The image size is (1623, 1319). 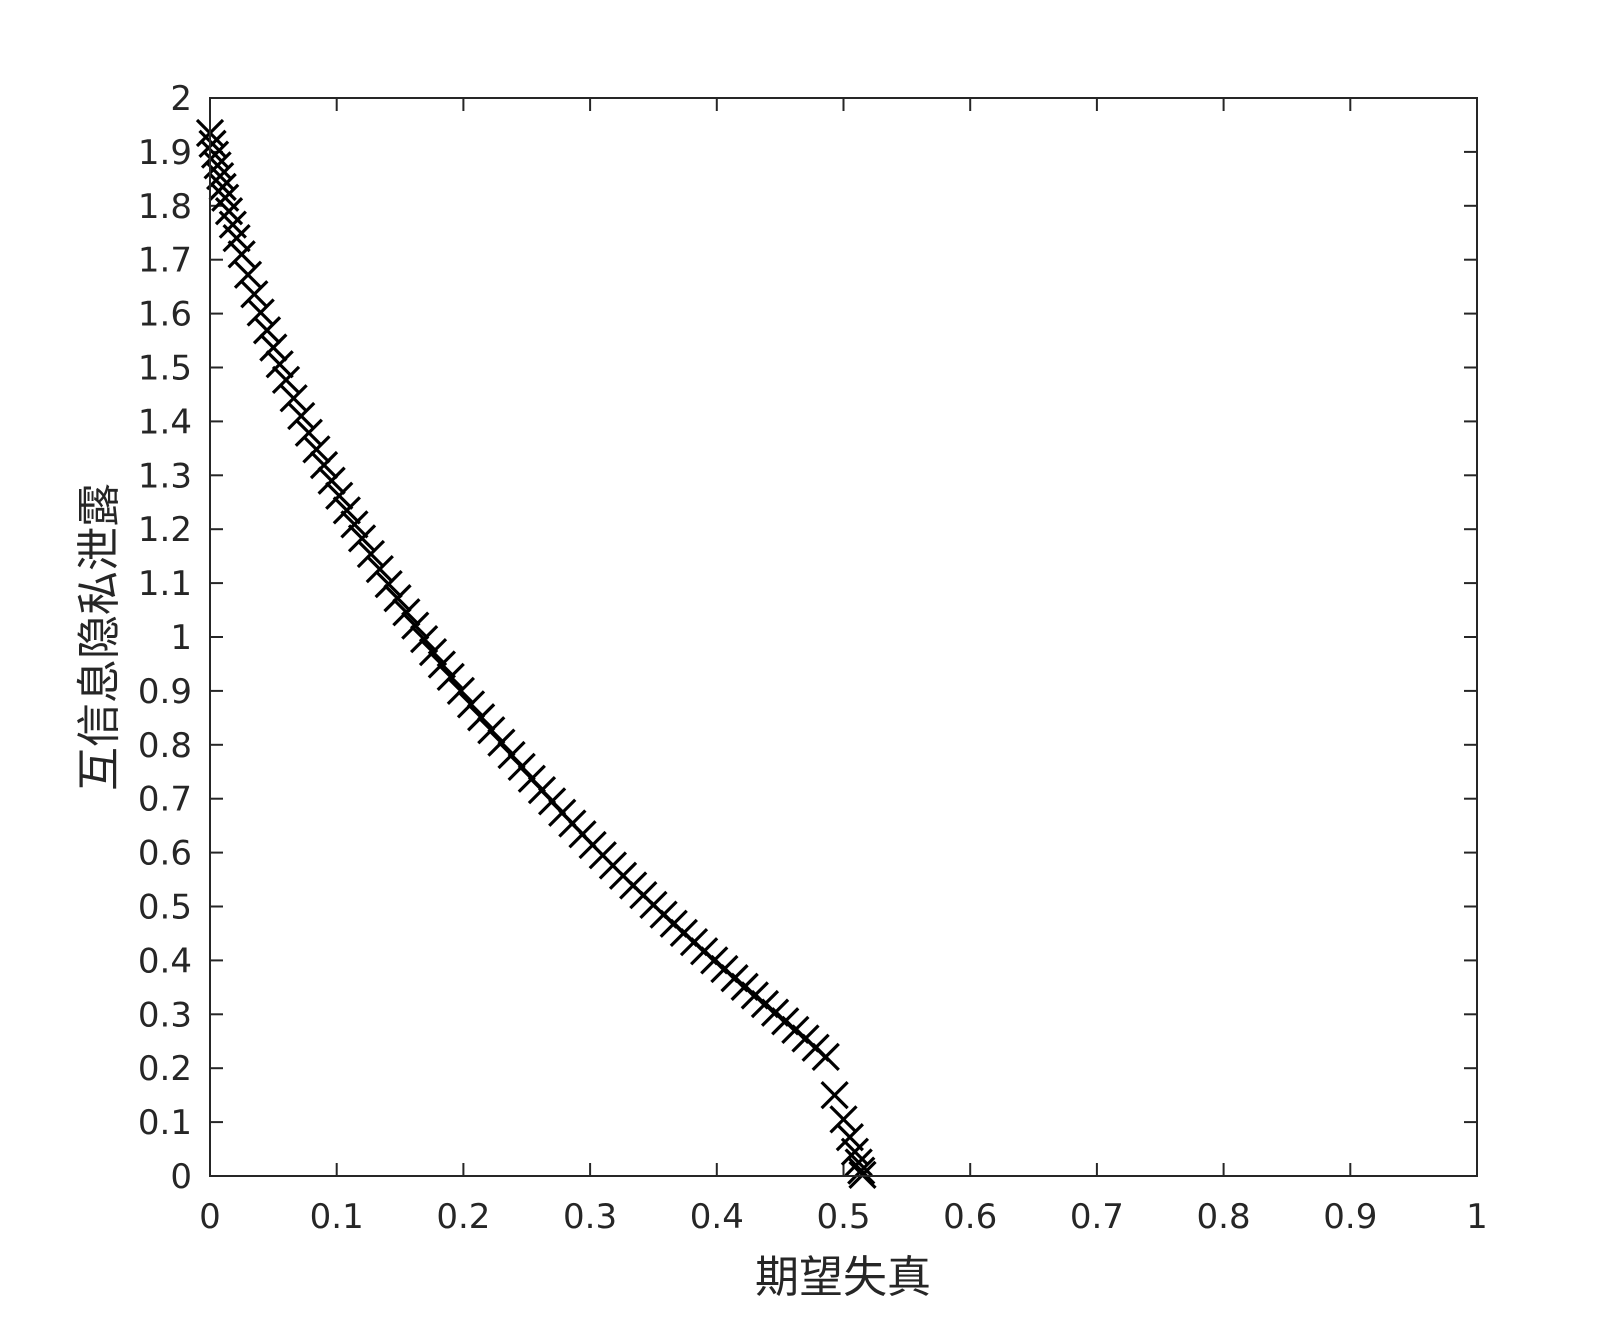 I want to click on y-tick-label: 0.2, so click(x=165, y=1069).